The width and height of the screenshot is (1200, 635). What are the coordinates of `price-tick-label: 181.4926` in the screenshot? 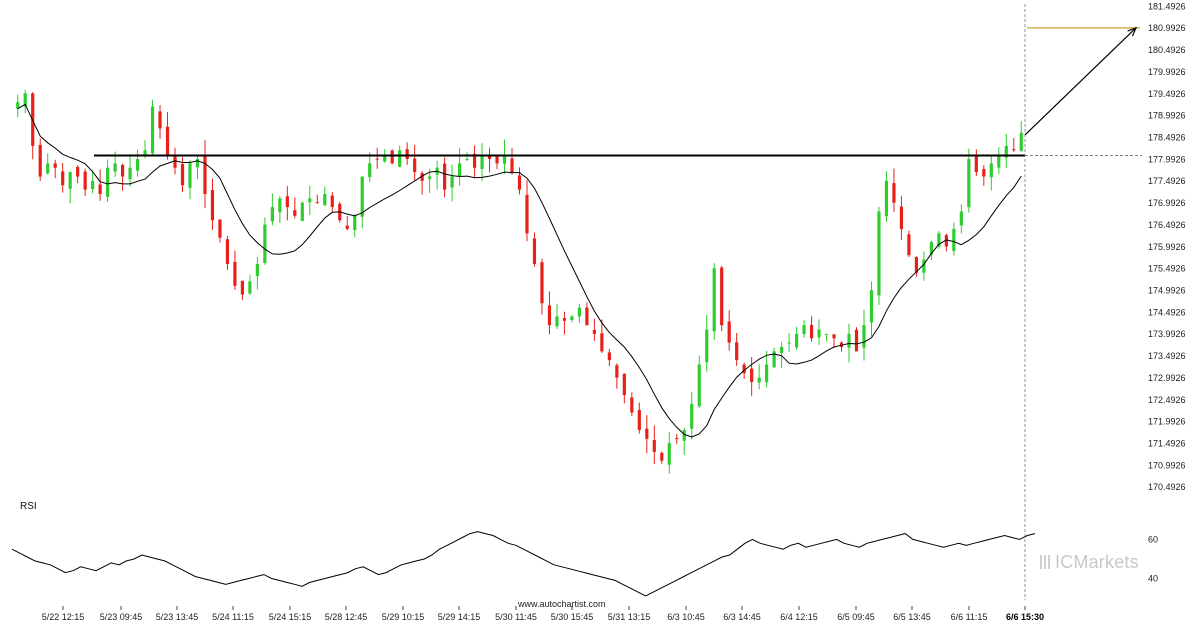 It's located at (1167, 6).